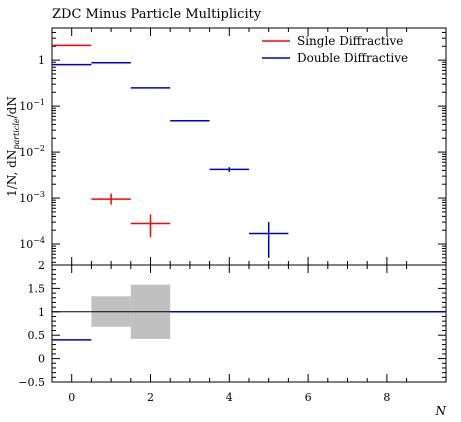  I want to click on ratio-y-tick-label: 1, so click(41, 312).